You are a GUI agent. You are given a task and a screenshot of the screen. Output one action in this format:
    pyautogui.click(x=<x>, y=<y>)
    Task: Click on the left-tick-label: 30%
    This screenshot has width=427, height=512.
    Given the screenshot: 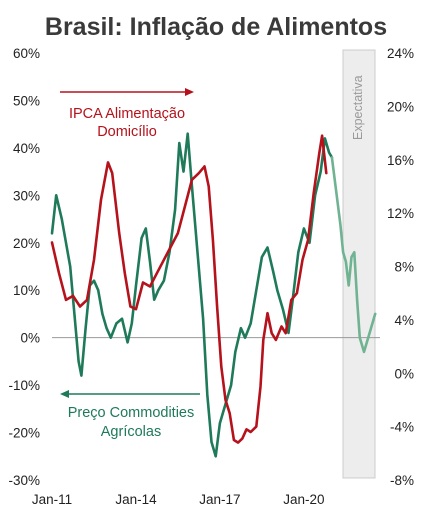 What is the action you would take?
    pyautogui.click(x=26, y=195)
    